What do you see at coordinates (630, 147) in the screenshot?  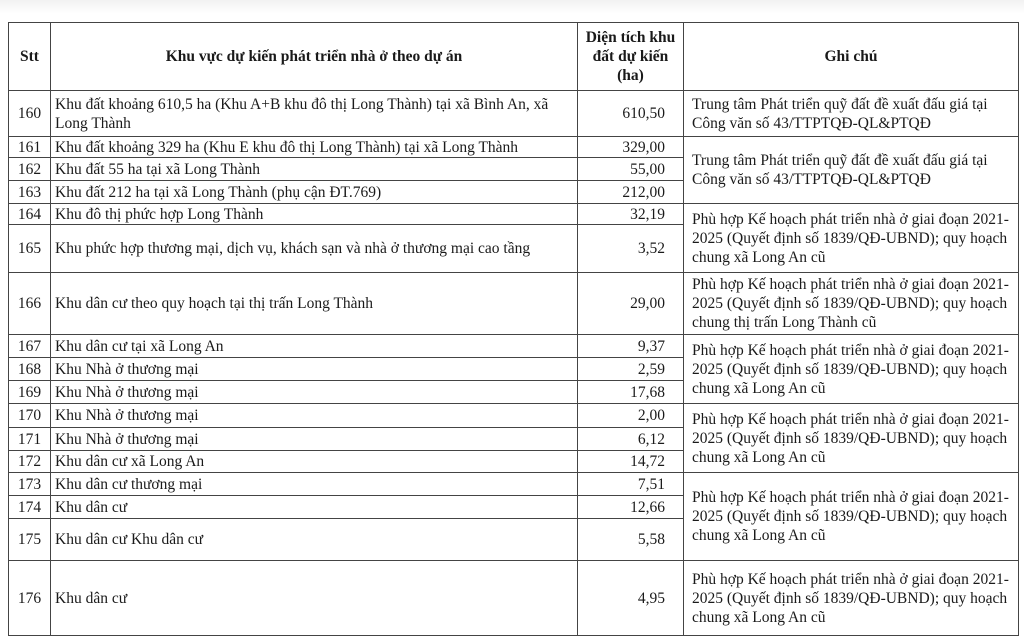 I see `row-area-size: 329,00` at bounding box center [630, 147].